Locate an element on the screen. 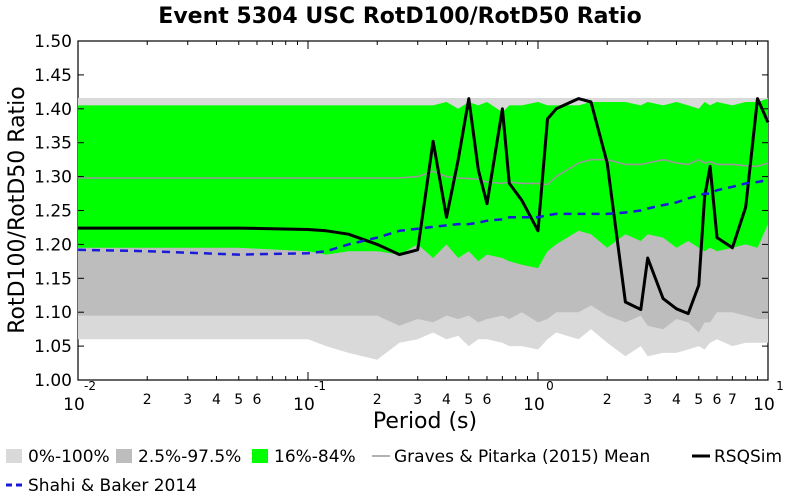 The height and width of the screenshot is (500, 800). y-tick-label: 1.35 is located at coordinates (53, 144).